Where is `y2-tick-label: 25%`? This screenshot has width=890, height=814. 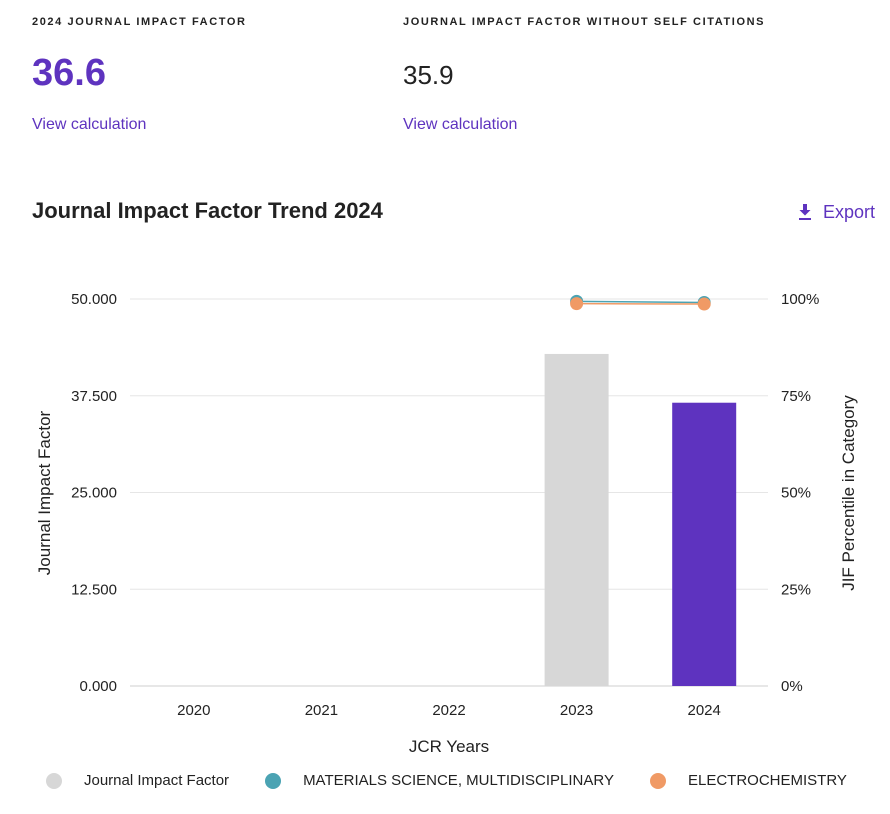
y2-tick-label: 25% is located at coordinates (796, 589).